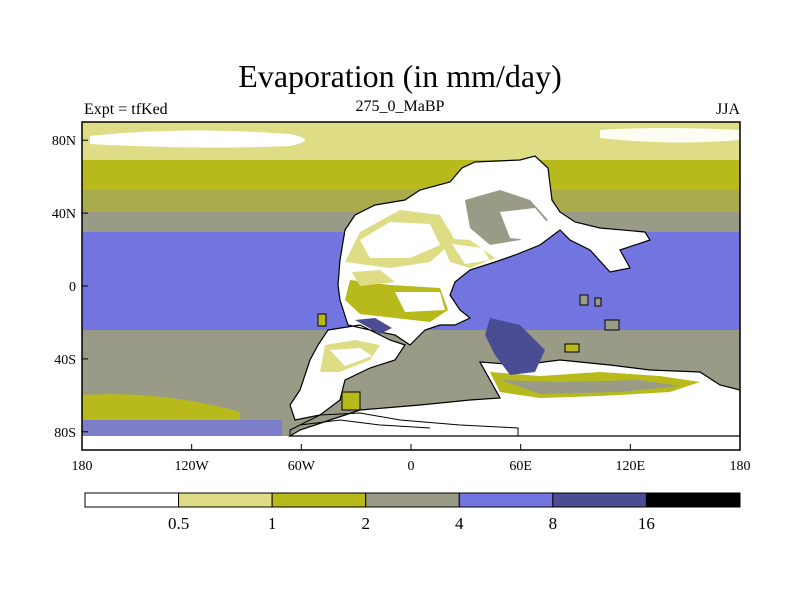  What do you see at coordinates (631, 466) in the screenshot?
I see `x-tick-label: 120E` at bounding box center [631, 466].